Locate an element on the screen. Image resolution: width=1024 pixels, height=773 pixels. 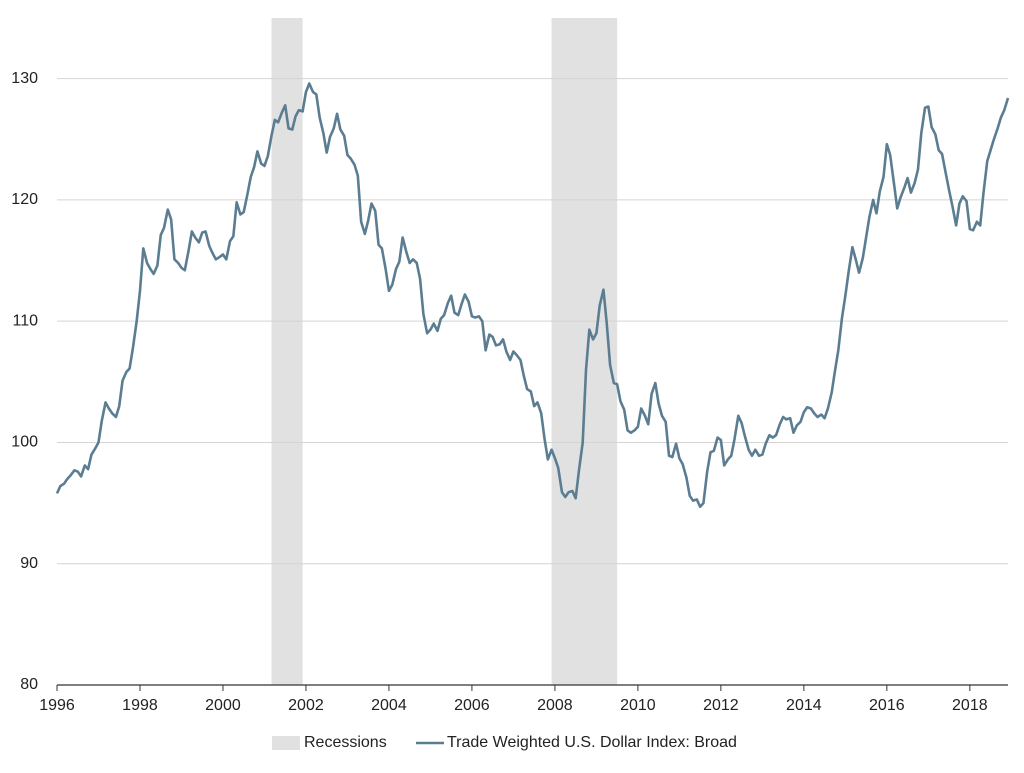
x-tick-label: 1998 is located at coordinates (140, 705).